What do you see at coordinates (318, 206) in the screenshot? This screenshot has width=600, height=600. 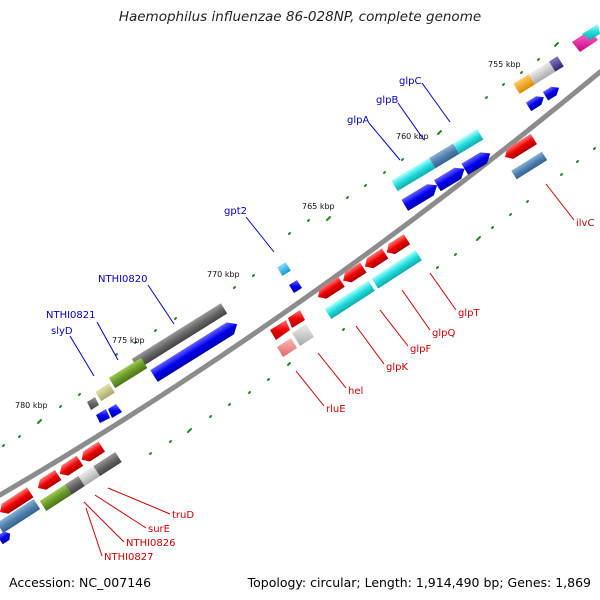 I see `scale-label-765: 765 kbp` at bounding box center [318, 206].